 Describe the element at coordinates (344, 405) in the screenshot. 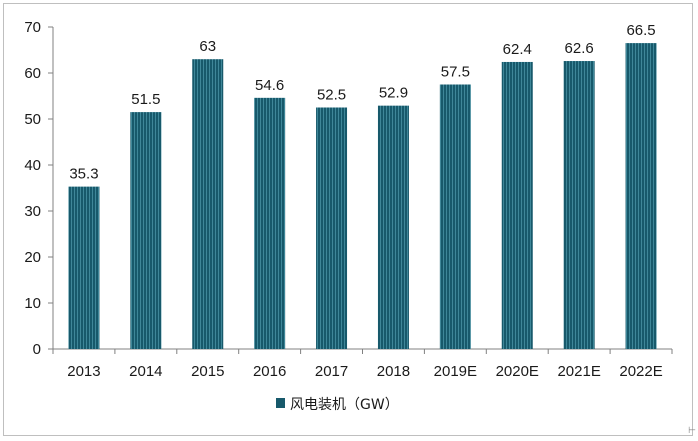

I see `legend-label: 风电装机（GW）` at that location.